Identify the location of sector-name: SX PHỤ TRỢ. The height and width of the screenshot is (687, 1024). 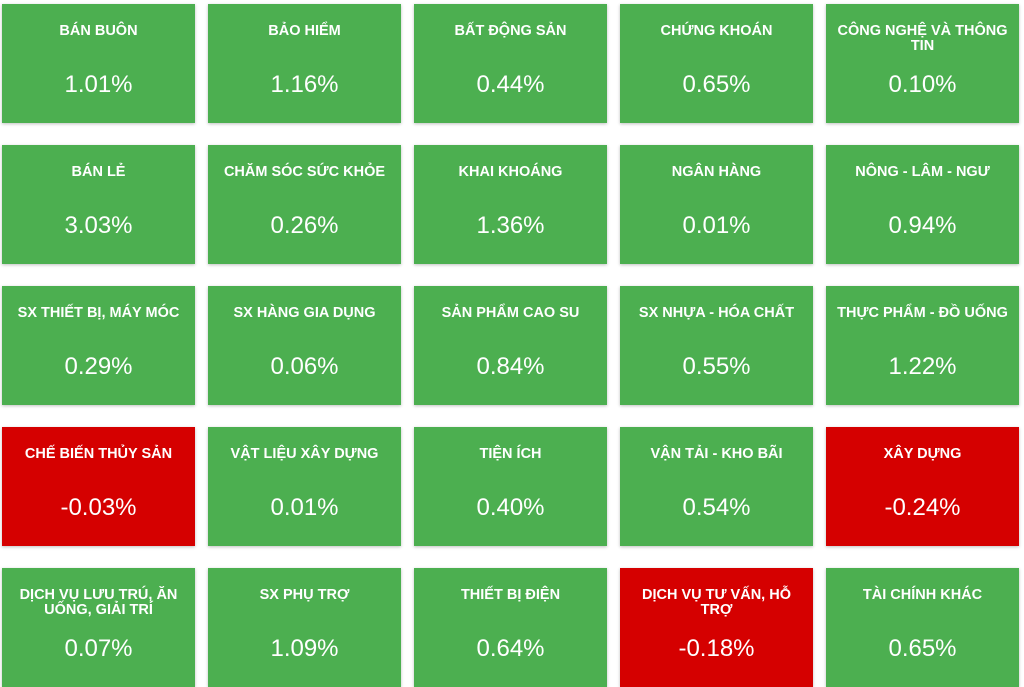
(304, 595).